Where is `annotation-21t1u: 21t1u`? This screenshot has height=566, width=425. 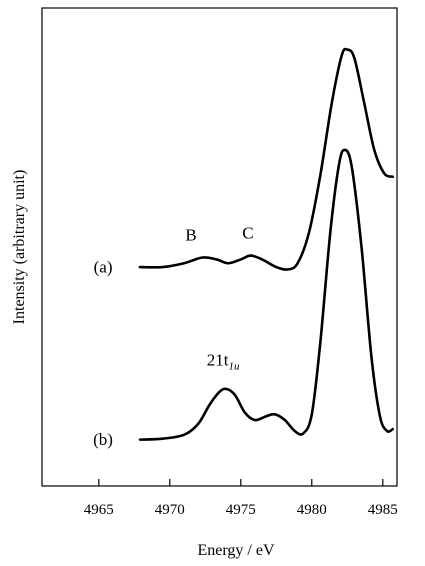
annotation-21t1u: 21t1u is located at coordinates (223, 362).